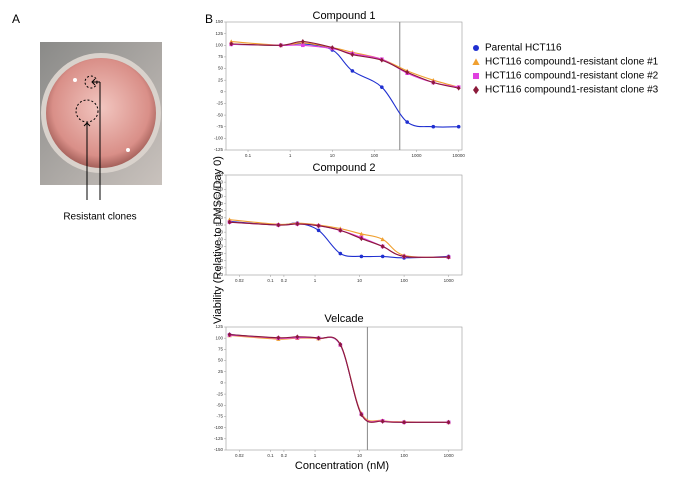  Describe the element at coordinates (221, 231) in the screenshot. I see `y-tick-label: 80` at that location.